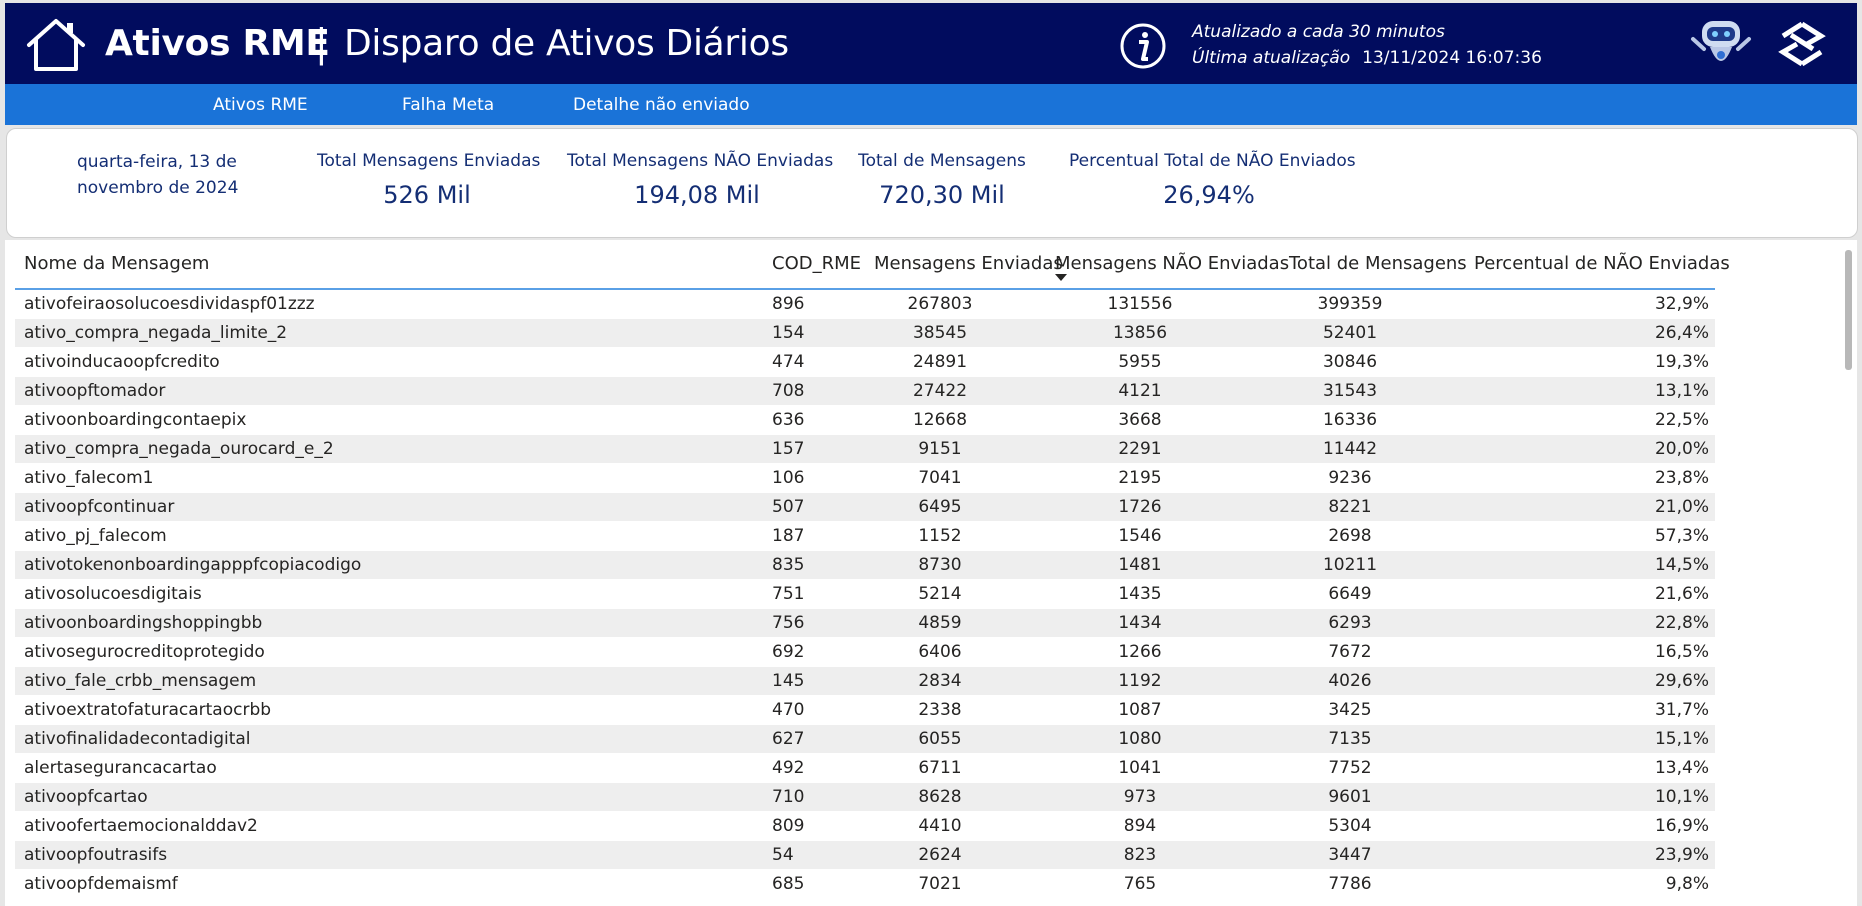 This screenshot has width=1862, height=906. What do you see at coordinates (1140, 333) in the screenshot?
I see `cell-not-sent: 13856` at bounding box center [1140, 333].